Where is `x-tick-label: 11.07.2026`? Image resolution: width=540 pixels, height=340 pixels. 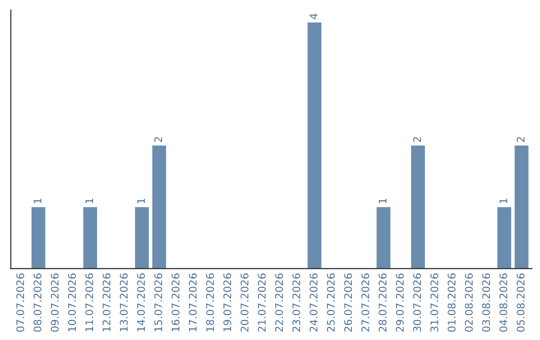
x-tick-label: 11.07.2026 is located at coordinates (89, 302).